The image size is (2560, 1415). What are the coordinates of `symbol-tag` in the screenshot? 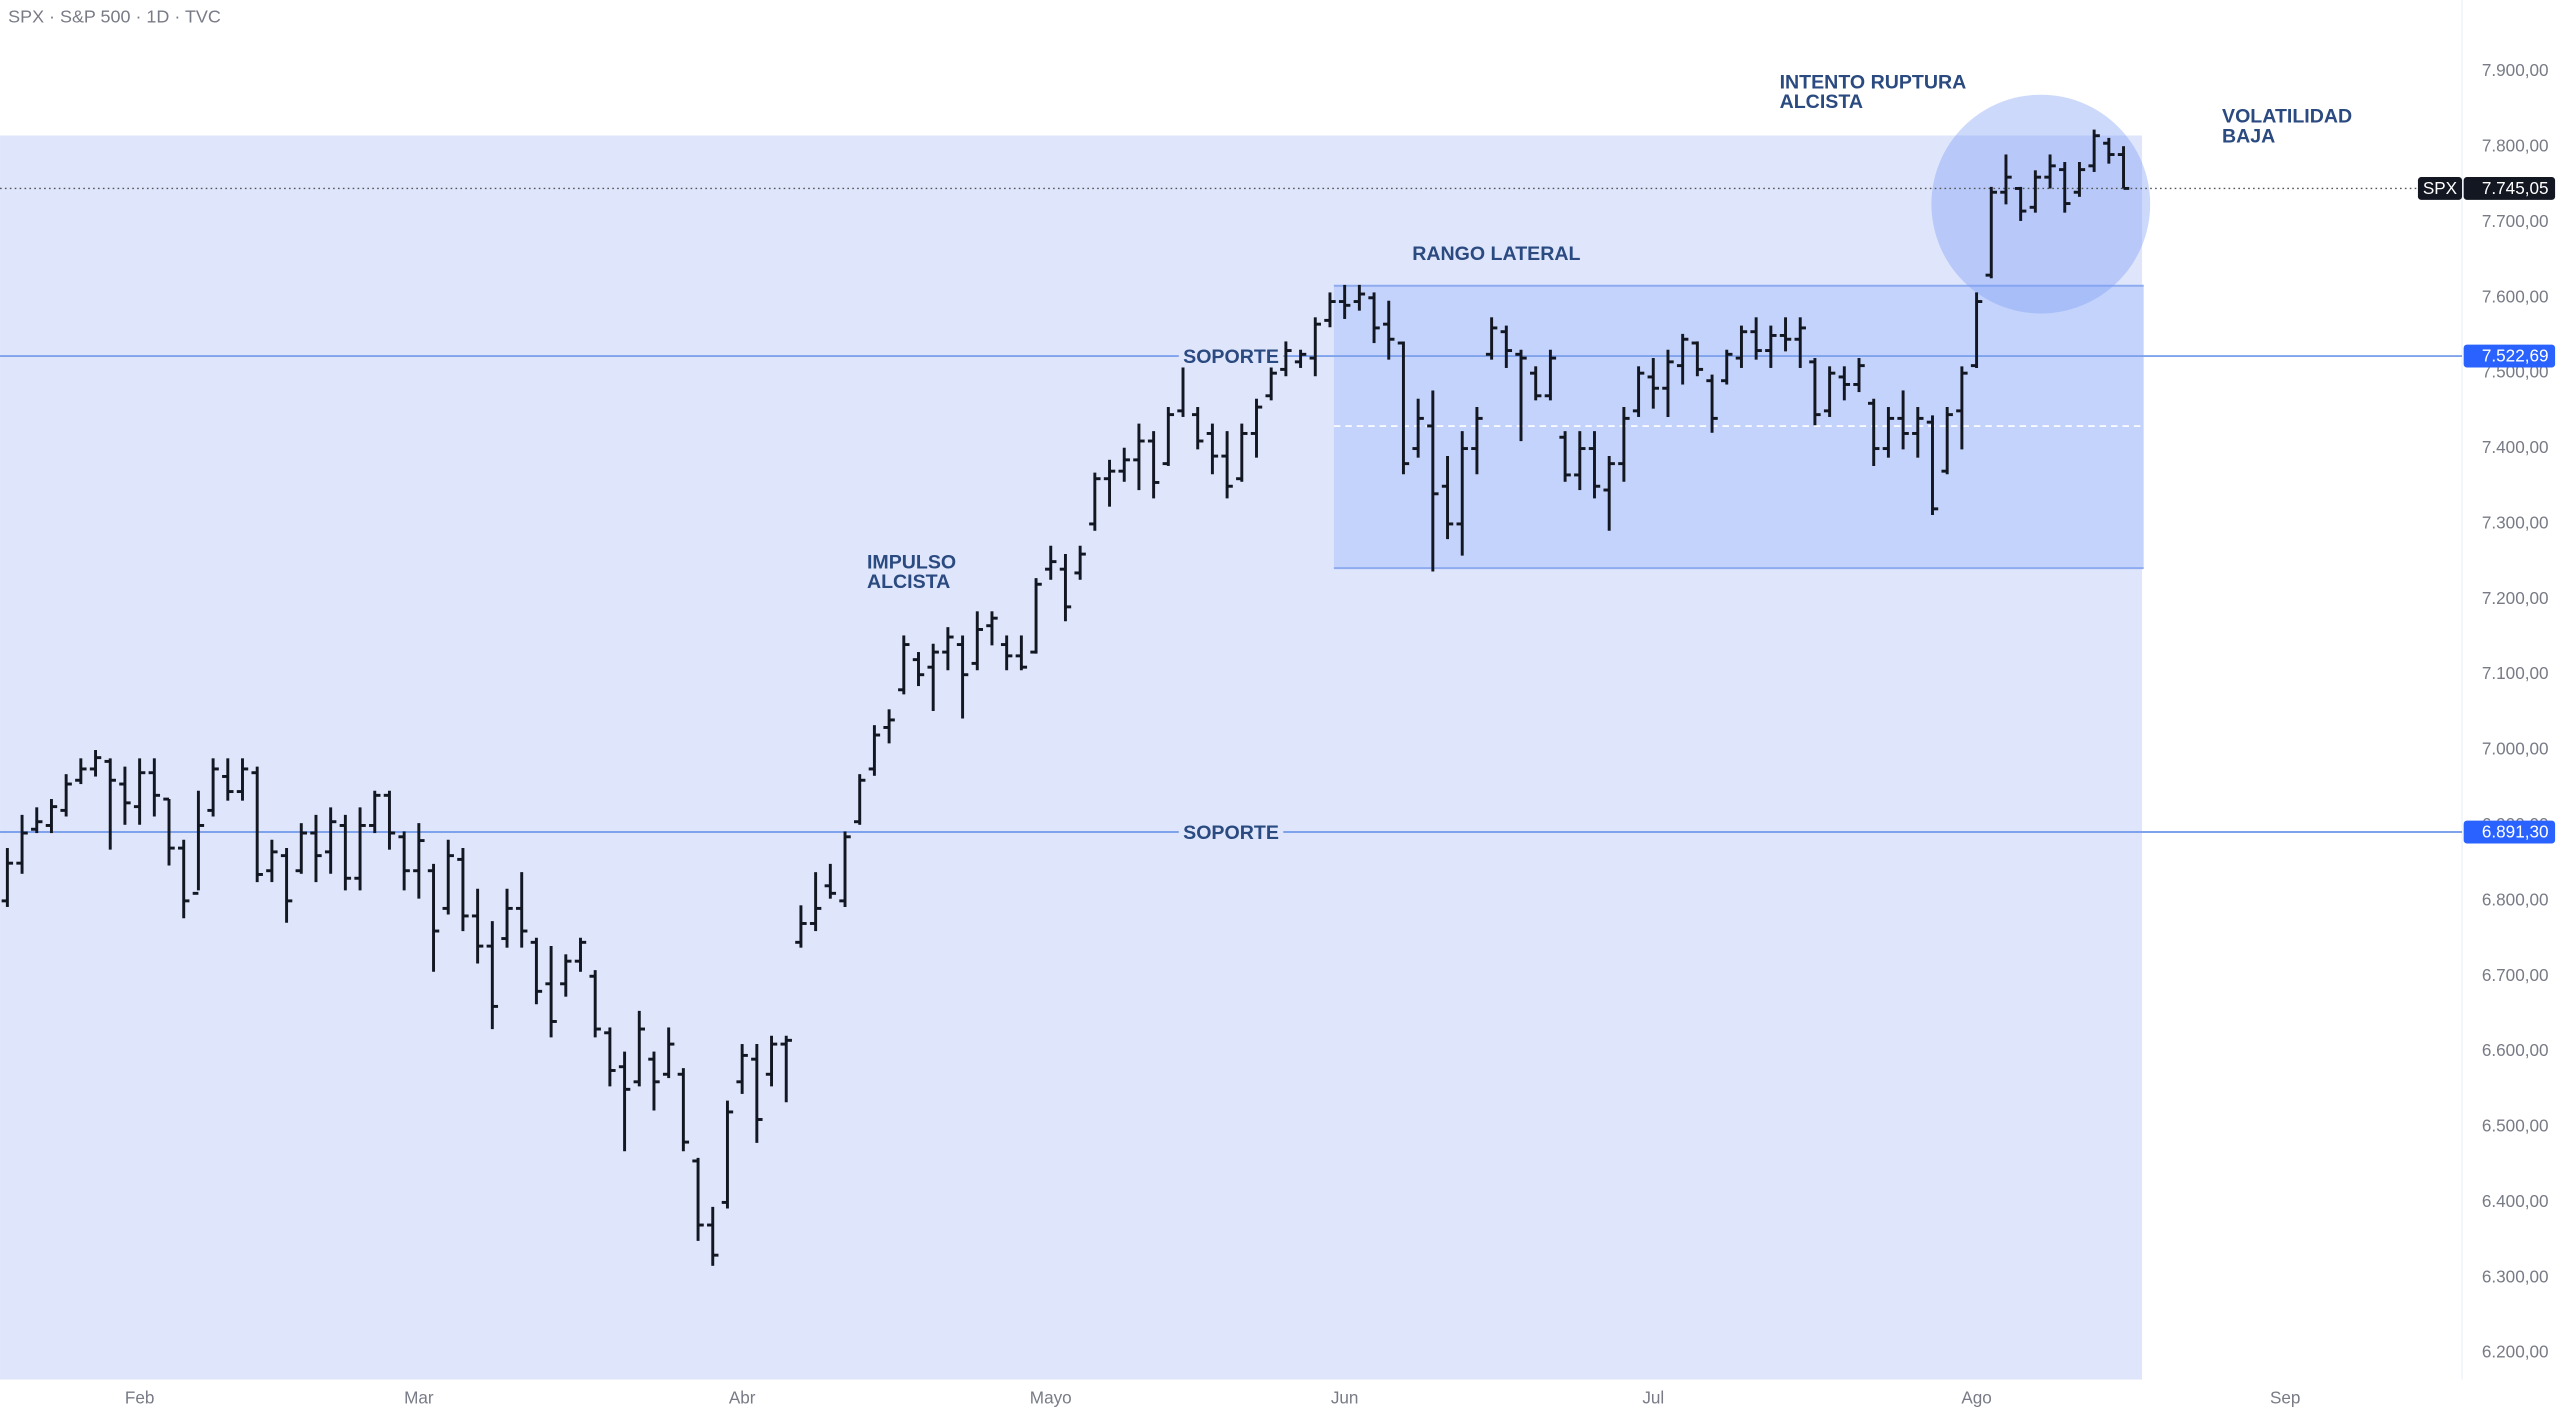 It's located at (2440, 188).